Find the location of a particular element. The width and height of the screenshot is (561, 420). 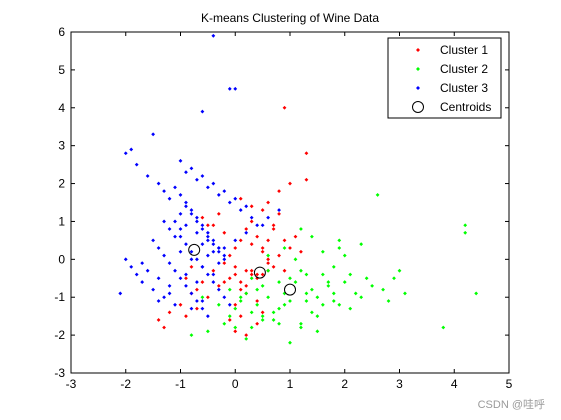

x-tick-label: 4 is located at coordinates (454, 384).